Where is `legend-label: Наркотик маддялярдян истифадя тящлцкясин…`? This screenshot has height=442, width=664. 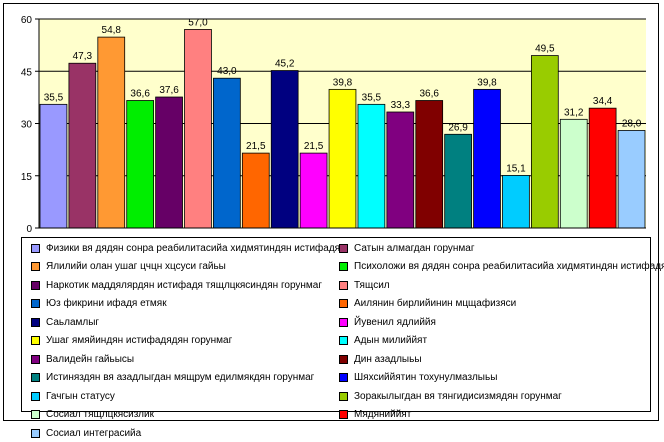 legend-label: Наркотик маддялярдян истифадя тящлцкясин… is located at coordinates (184, 285).